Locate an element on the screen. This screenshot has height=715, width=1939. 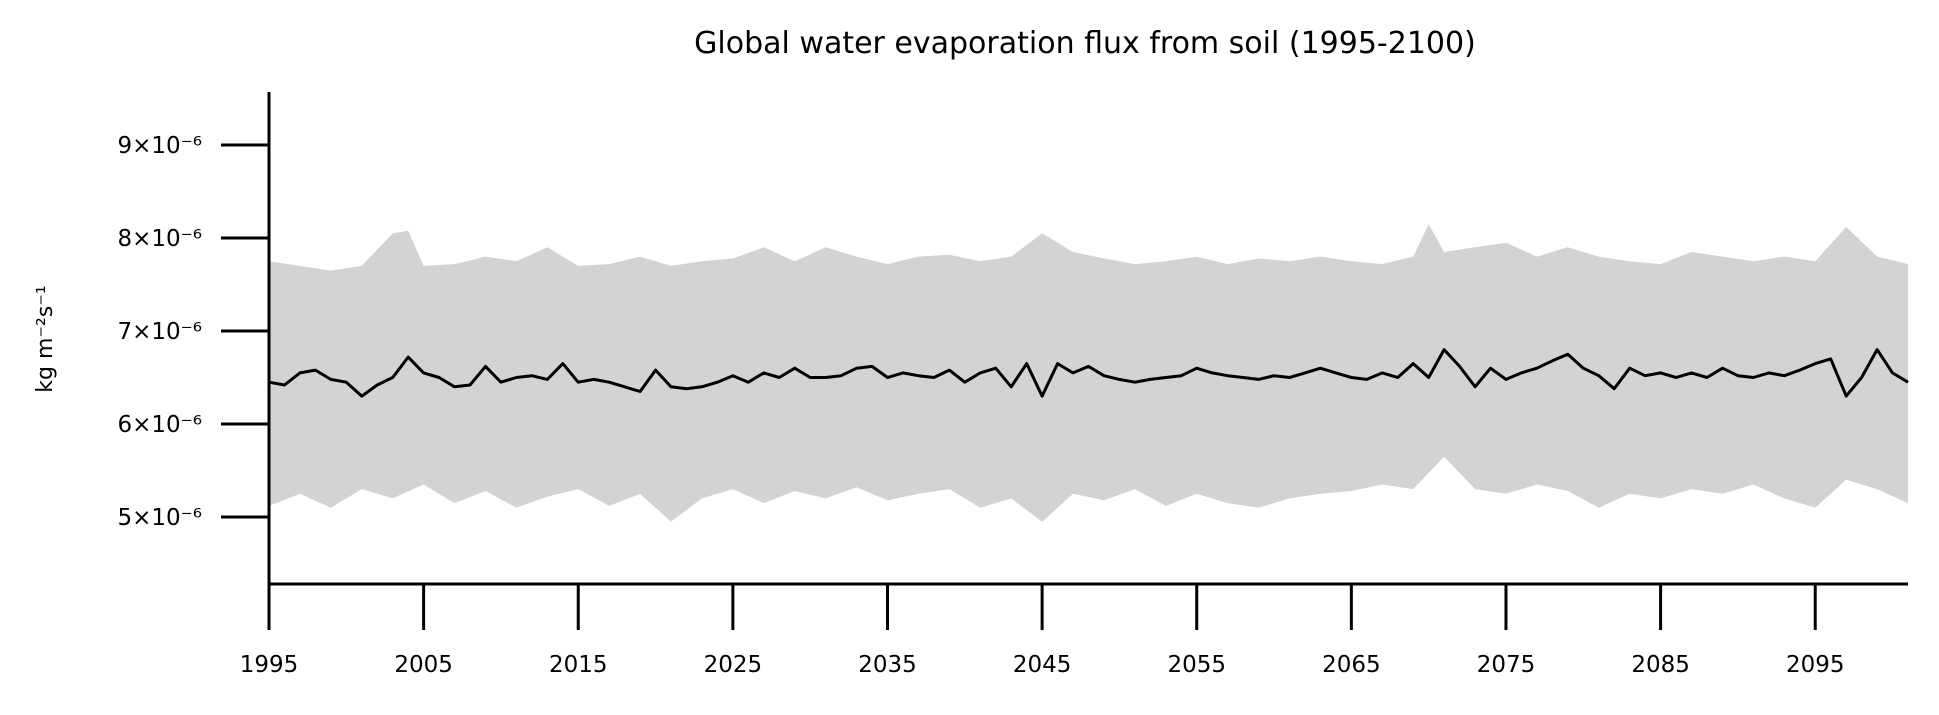
y-tick-label: 5×10⁻⁶ is located at coordinates (159, 518).